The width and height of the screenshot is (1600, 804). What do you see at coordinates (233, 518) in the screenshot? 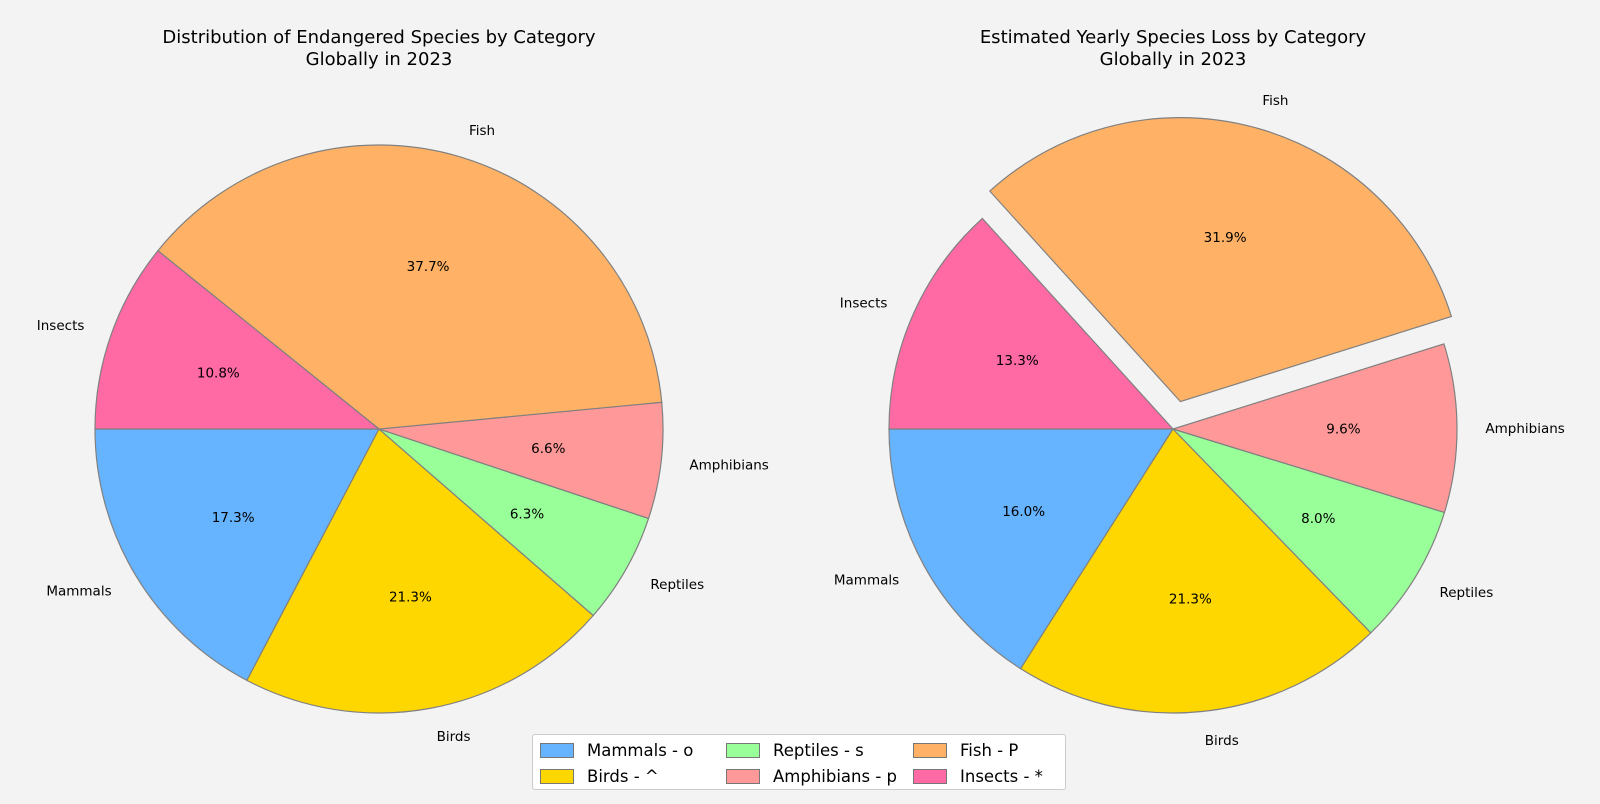
I see `pct-label-mammals: 17.3%` at bounding box center [233, 518].